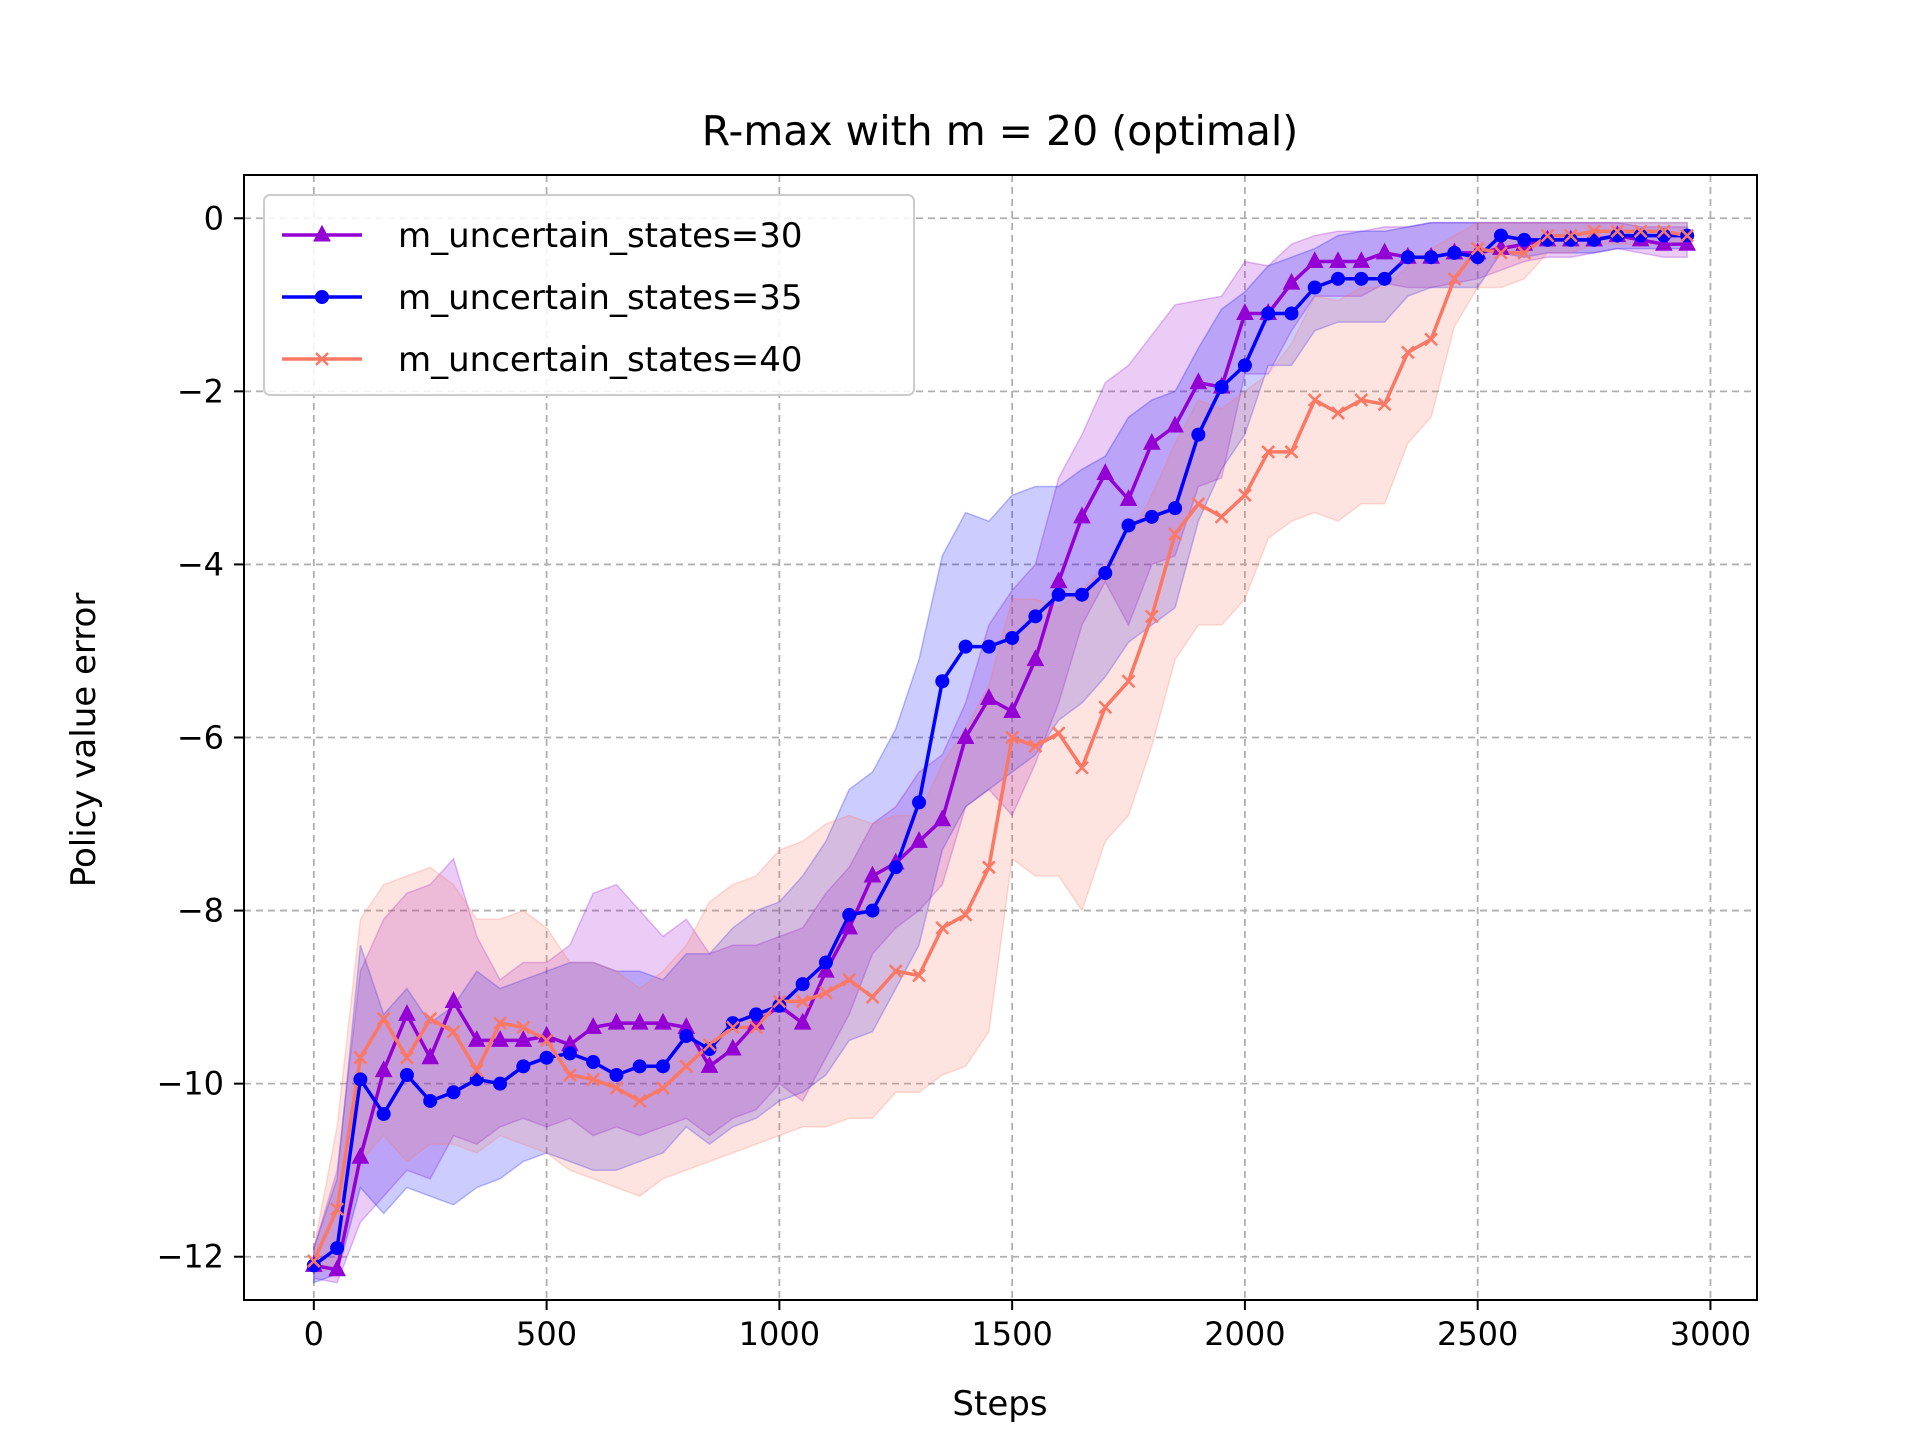 This screenshot has height=1440, width=1920. Describe the element at coordinates (999, 1404) in the screenshot. I see `x-axis-label: Steps` at that location.